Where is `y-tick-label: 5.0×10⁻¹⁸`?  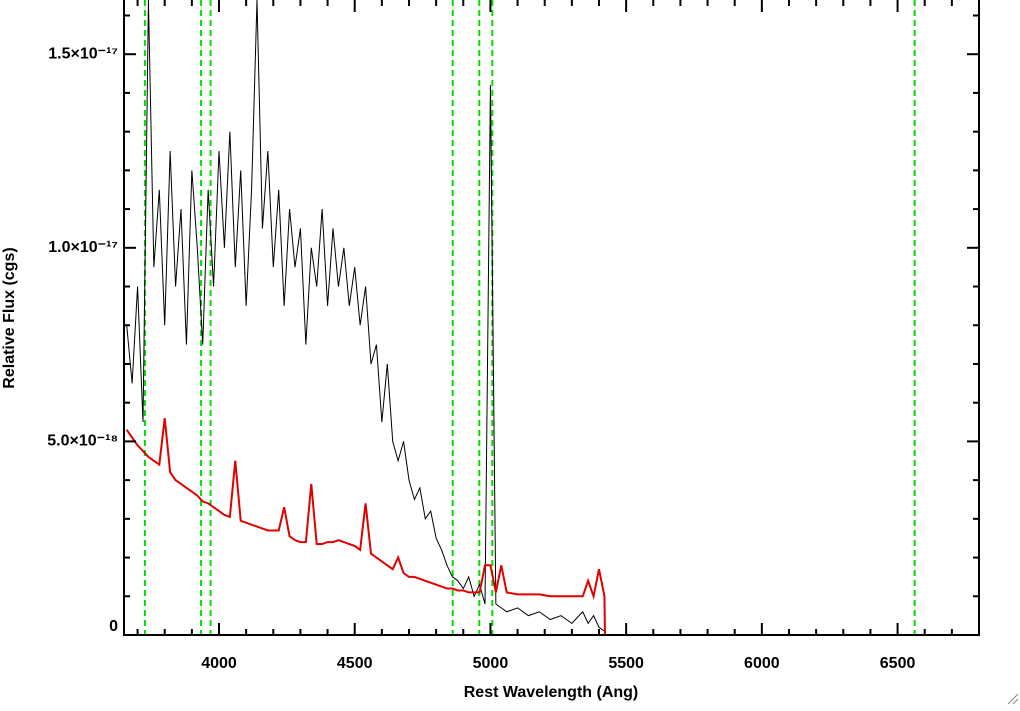 y-tick-label: 5.0×10⁻¹⁸ is located at coordinates (82, 441).